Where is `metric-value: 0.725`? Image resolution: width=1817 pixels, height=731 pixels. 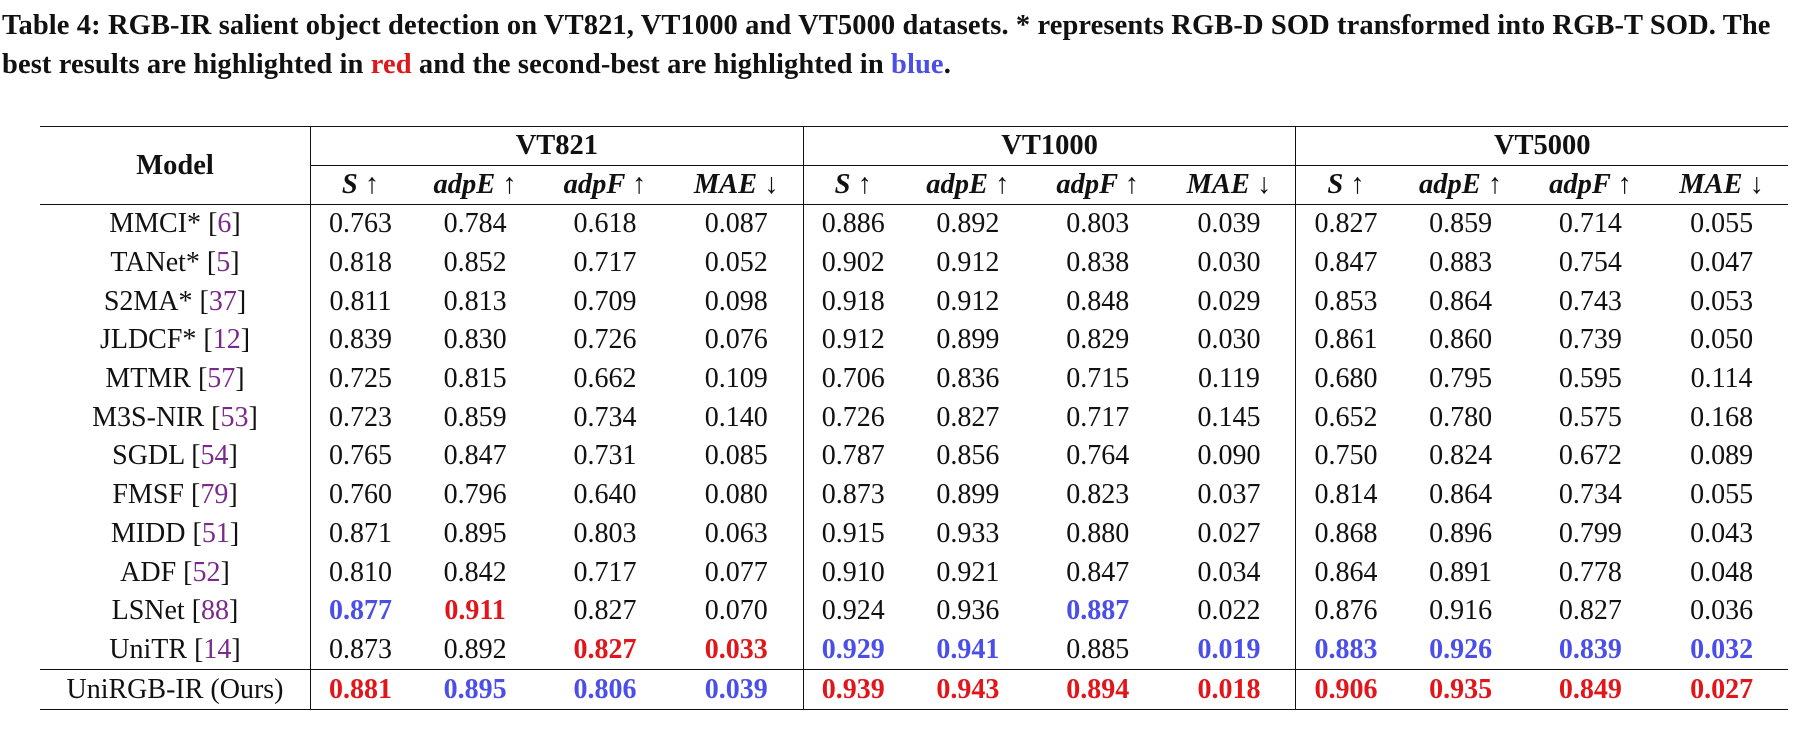 metric-value: 0.725 is located at coordinates (360, 379).